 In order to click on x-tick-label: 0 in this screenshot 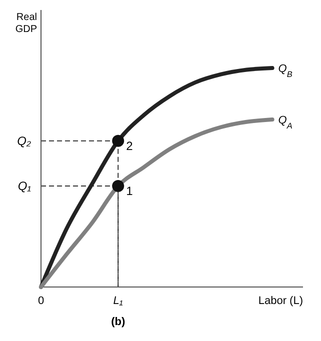, I will do `click(41, 301)`.